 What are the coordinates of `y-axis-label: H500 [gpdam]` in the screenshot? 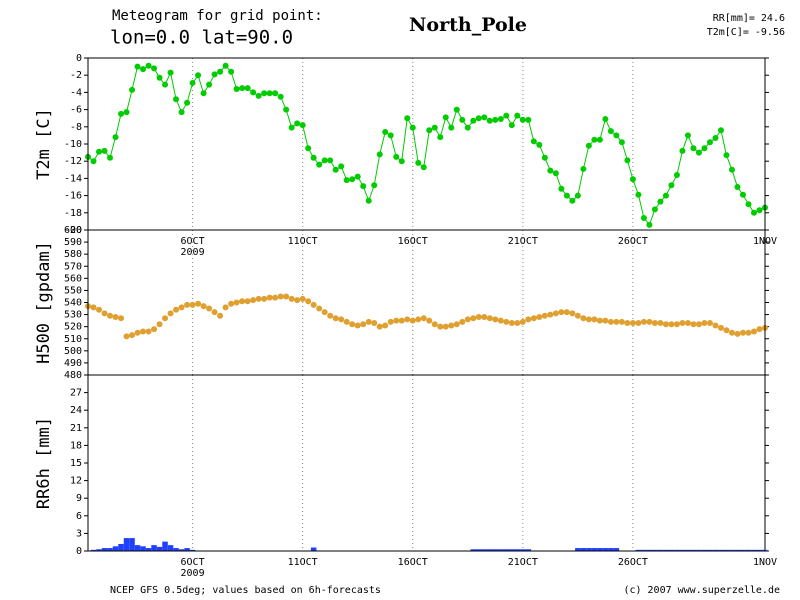 It's located at (44, 302).